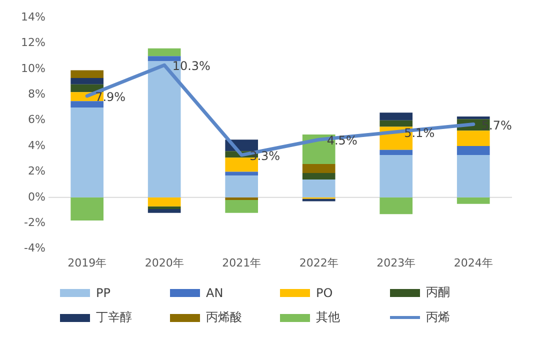 The image size is (550, 338). What do you see at coordinates (224, 317) in the screenshot?
I see `legend-label: 丙烯酸` at bounding box center [224, 317].